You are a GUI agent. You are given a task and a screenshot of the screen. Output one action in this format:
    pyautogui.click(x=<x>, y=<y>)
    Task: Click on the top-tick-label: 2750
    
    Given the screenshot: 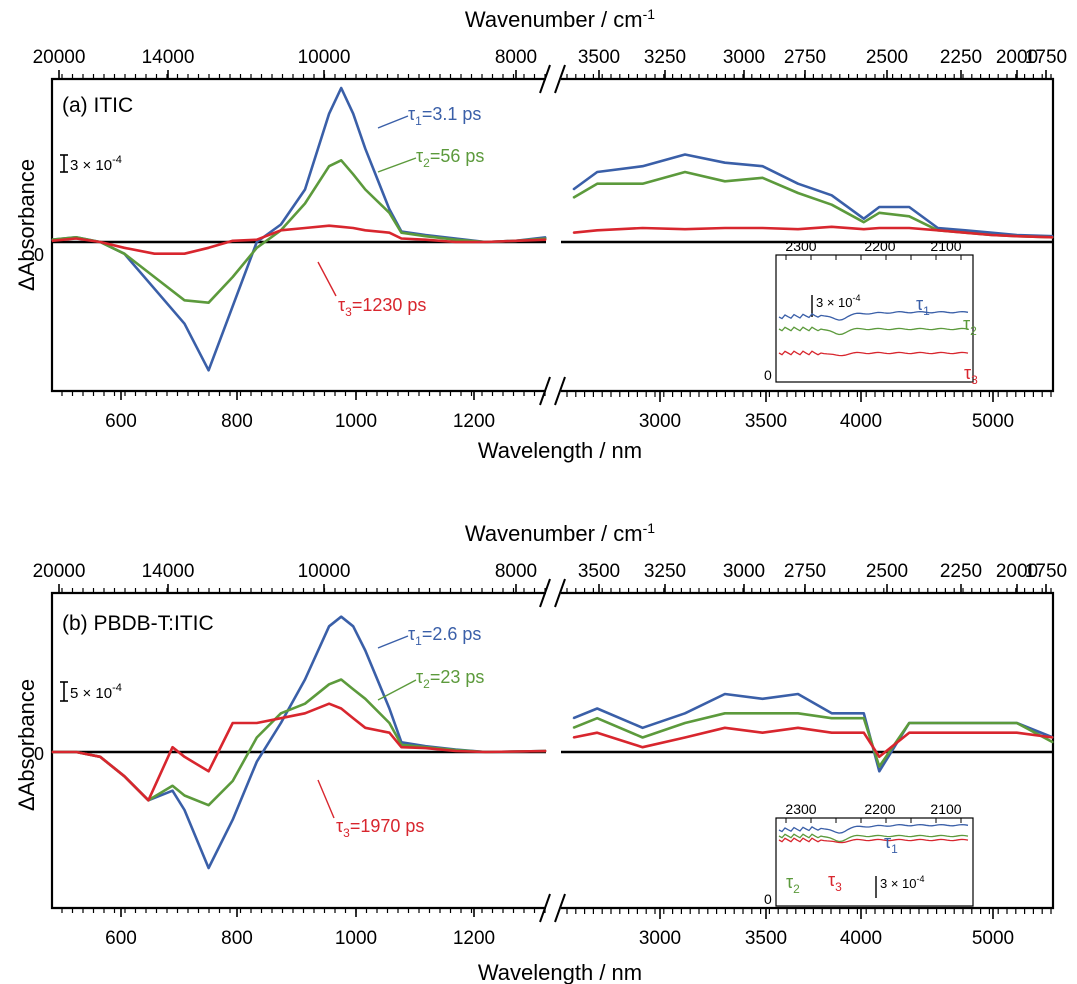 What is the action you would take?
    pyautogui.click(x=805, y=57)
    